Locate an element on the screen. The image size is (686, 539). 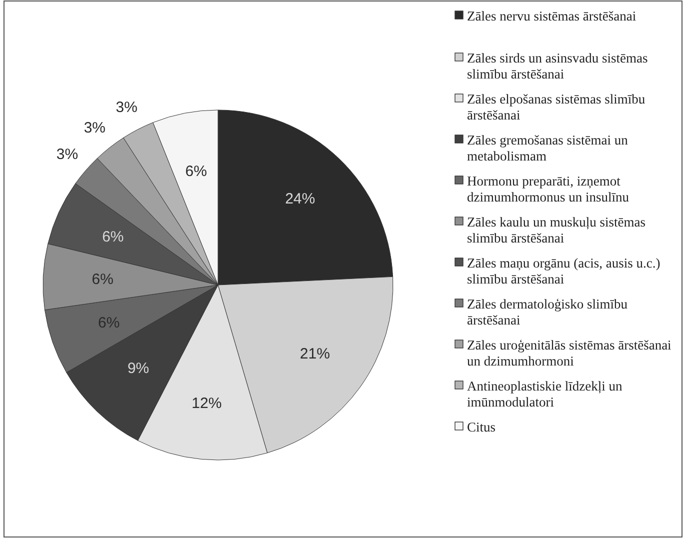
legend-label: Zāles dermatoloģisko slimību ārstēšanai is located at coordinates (547, 312).